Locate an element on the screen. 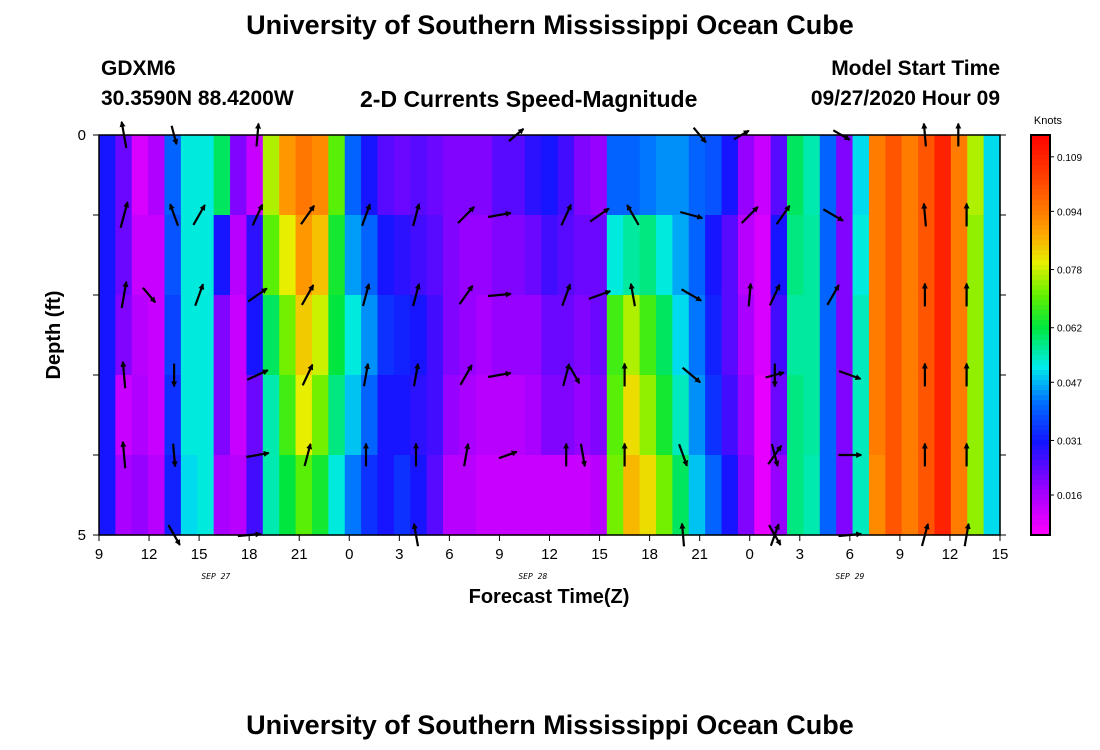 The width and height of the screenshot is (1100, 750). colorbar-tick-label: 0.078 is located at coordinates (1069, 271).